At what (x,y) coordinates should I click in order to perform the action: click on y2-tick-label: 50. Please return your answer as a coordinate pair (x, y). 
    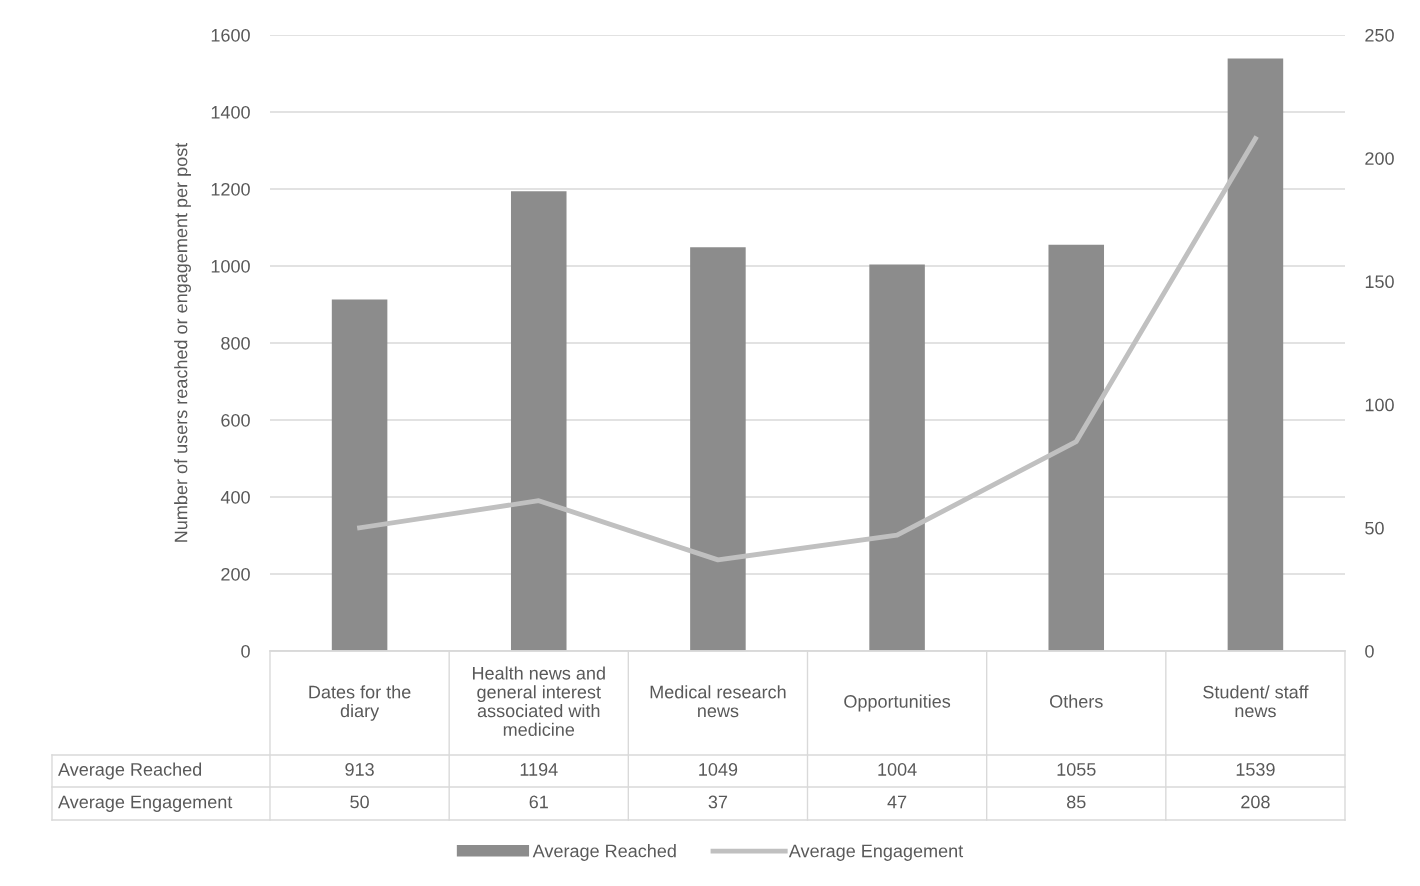
    Looking at the image, I should click on (1374, 528).